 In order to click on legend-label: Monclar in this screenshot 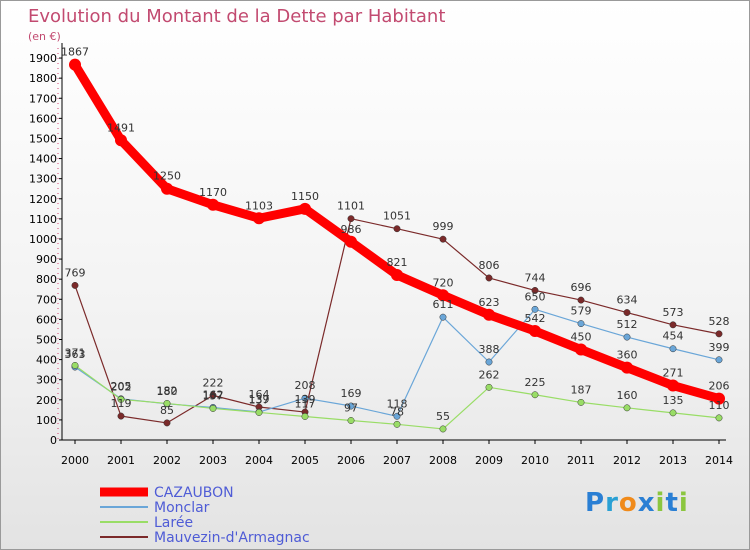, I will do `click(182, 508)`.